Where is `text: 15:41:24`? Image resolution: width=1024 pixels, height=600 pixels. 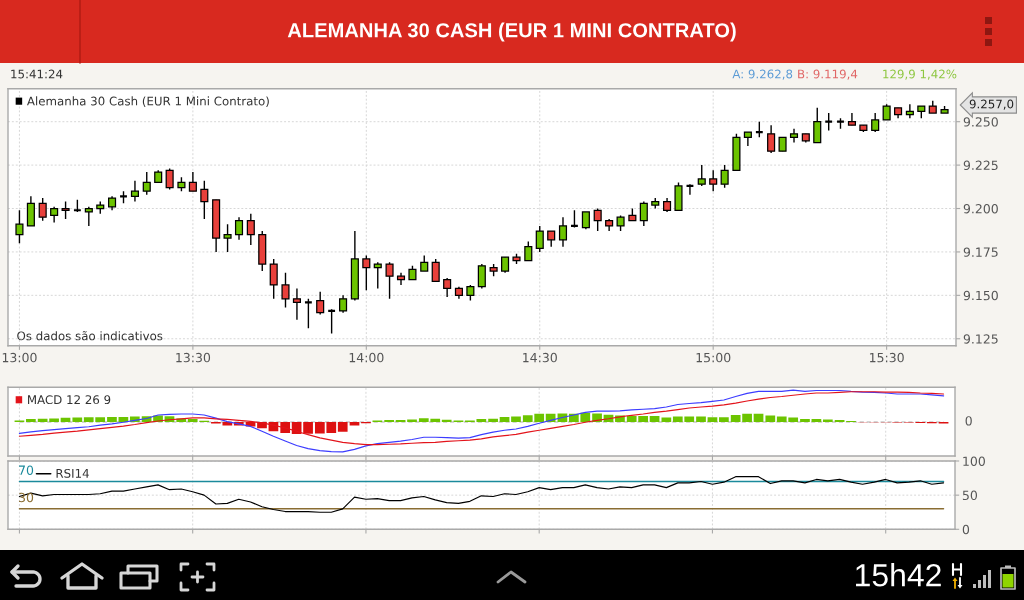 text: 15:41:24 is located at coordinates (37, 74).